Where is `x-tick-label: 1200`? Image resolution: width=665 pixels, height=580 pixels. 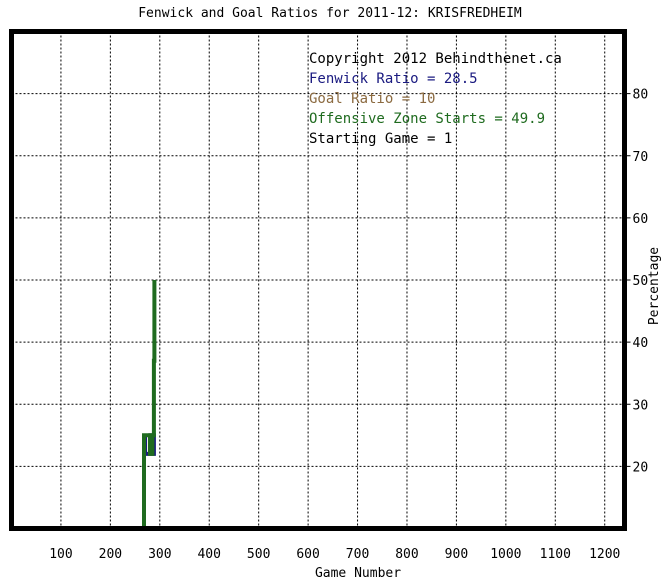 x-tick-label: 1200 is located at coordinates (604, 554).